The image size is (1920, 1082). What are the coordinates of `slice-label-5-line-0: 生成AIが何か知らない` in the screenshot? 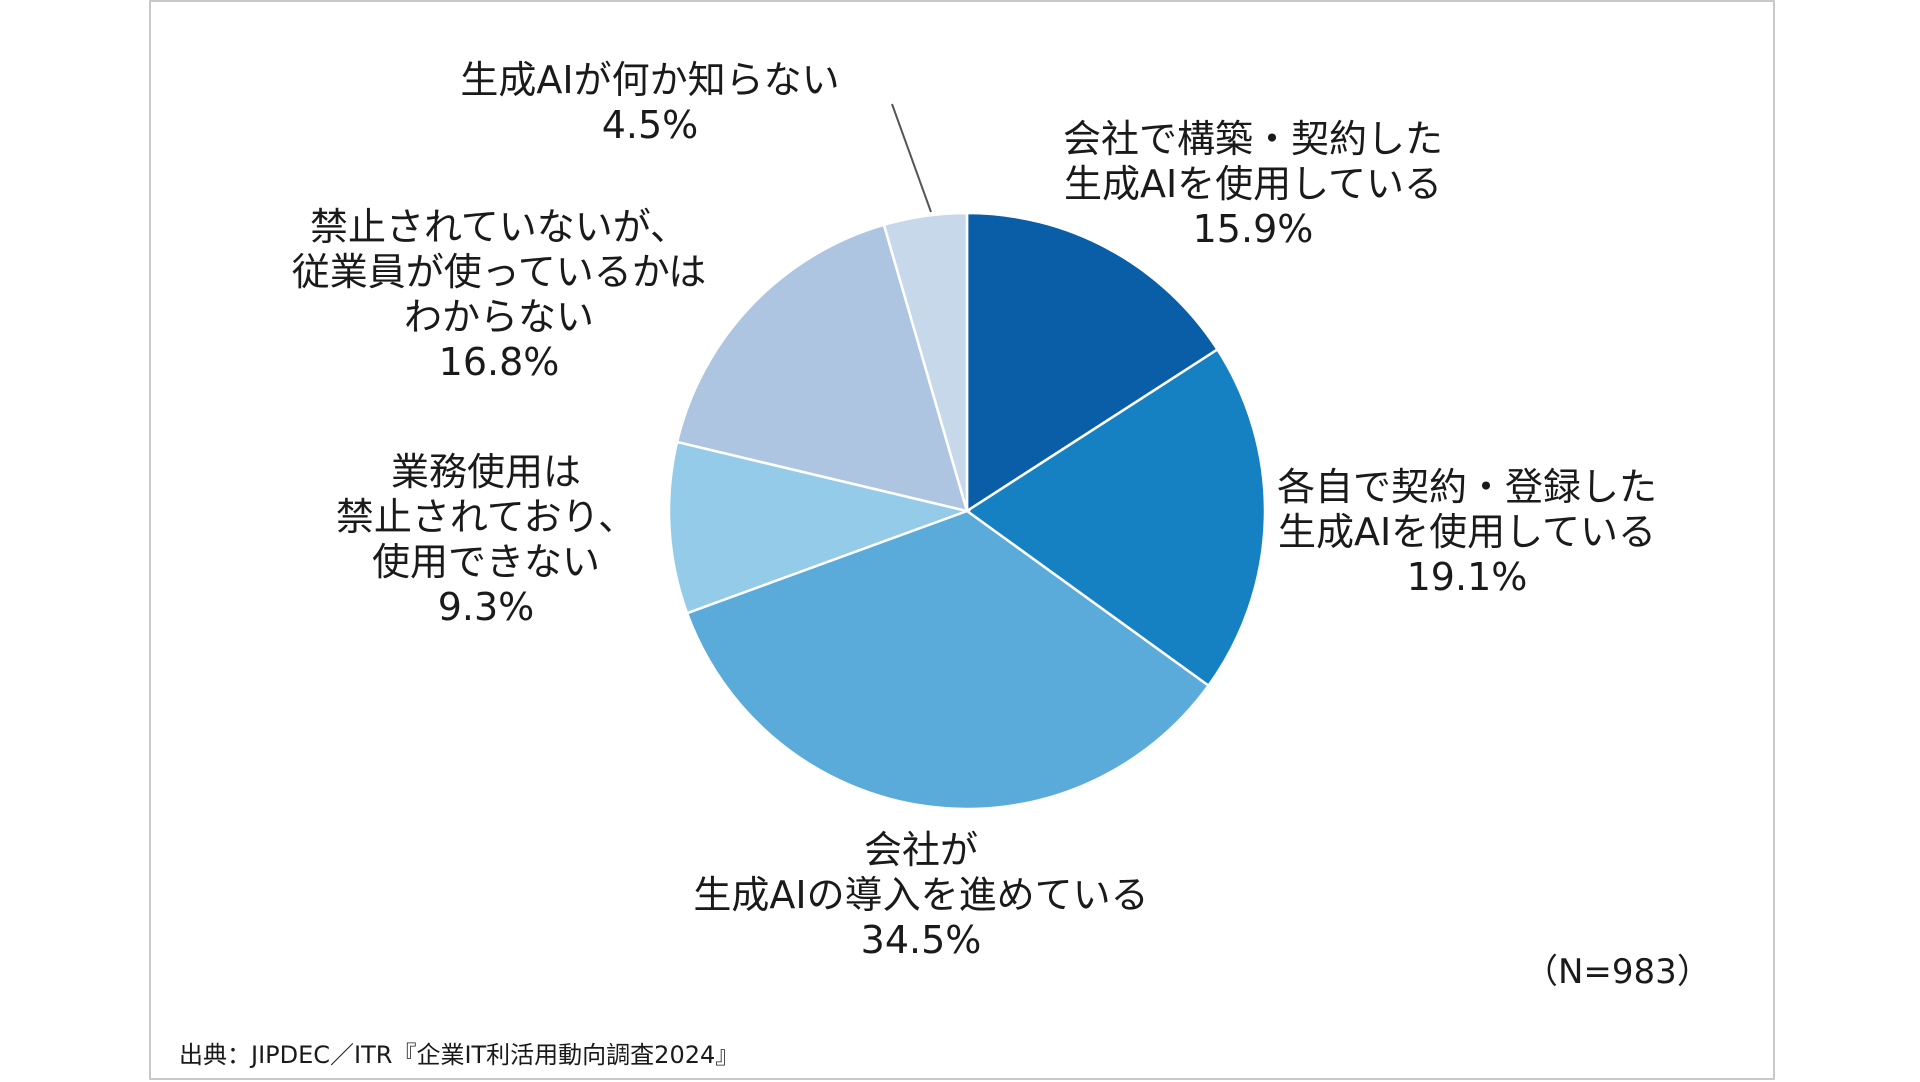 It's located at (650, 80).